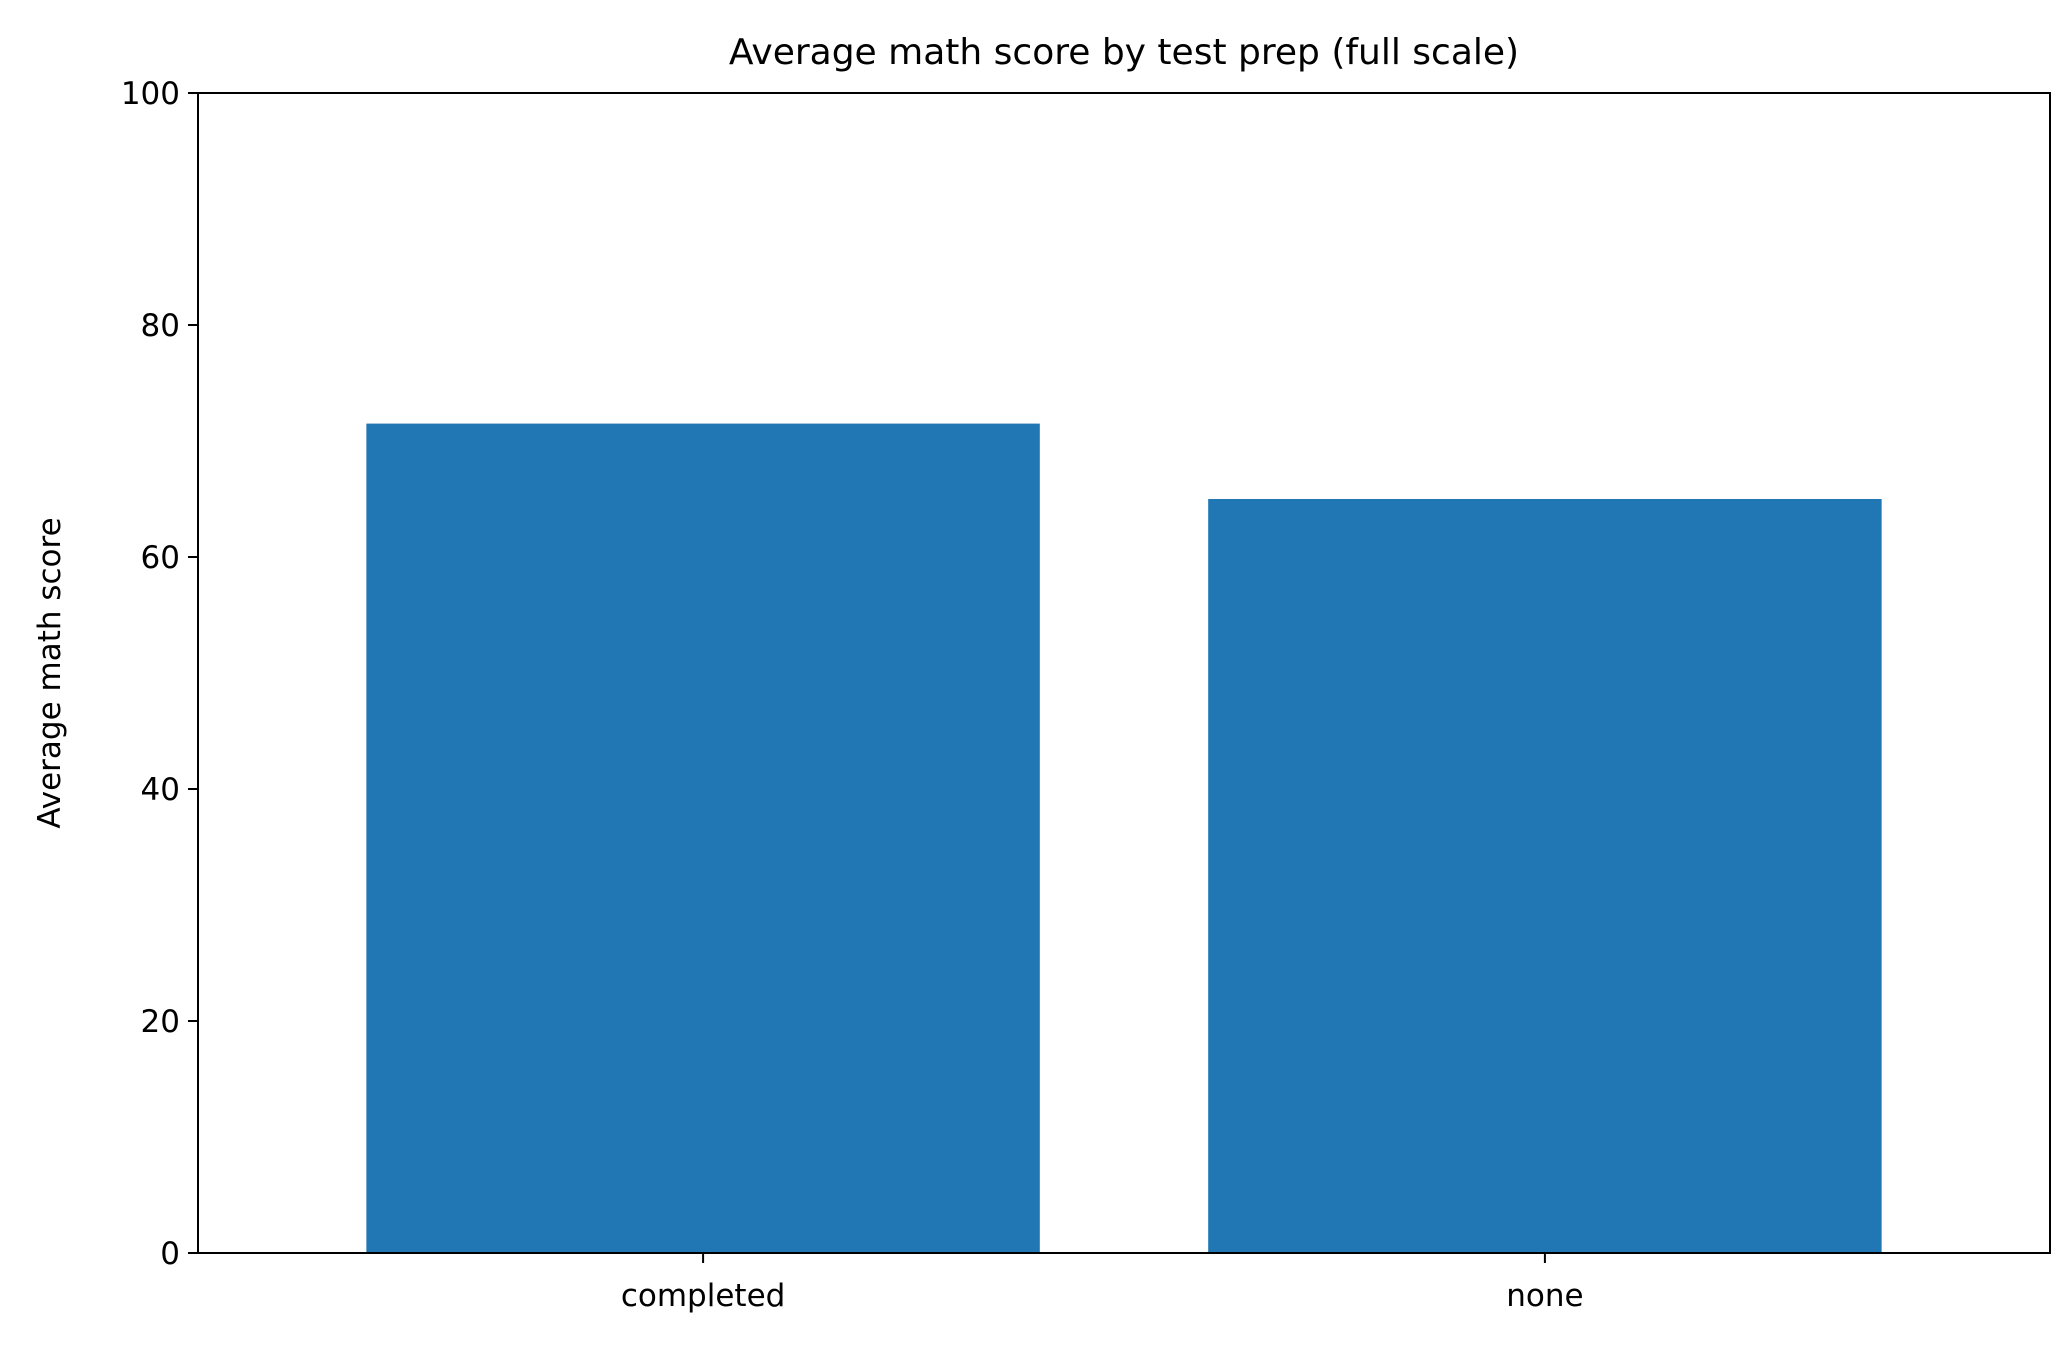  What do you see at coordinates (1102, 1283) in the screenshot?
I see `x-axis-ticks: completed none` at bounding box center [1102, 1283].